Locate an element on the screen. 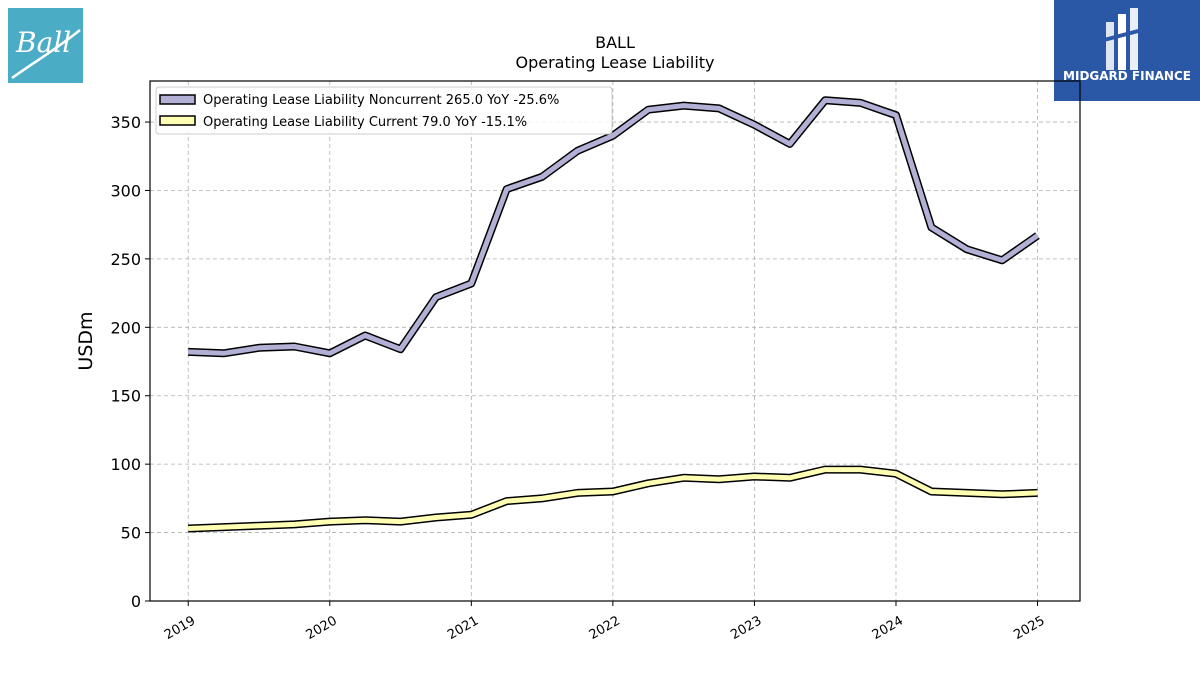 This screenshot has height=675, width=1200. legend-box is located at coordinates (384, 110).